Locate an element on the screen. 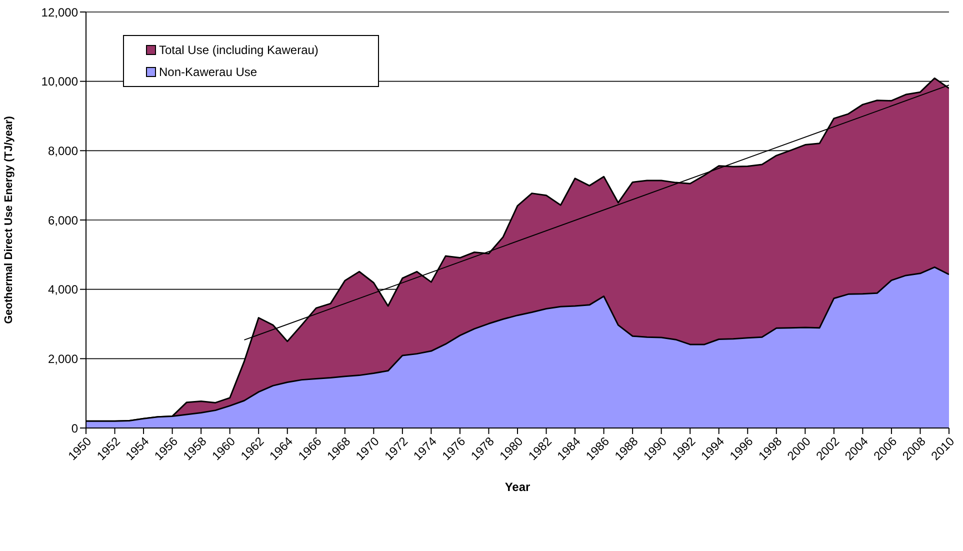 The image size is (963, 551). y-tick-label: 12,000 is located at coordinates (59, 12).